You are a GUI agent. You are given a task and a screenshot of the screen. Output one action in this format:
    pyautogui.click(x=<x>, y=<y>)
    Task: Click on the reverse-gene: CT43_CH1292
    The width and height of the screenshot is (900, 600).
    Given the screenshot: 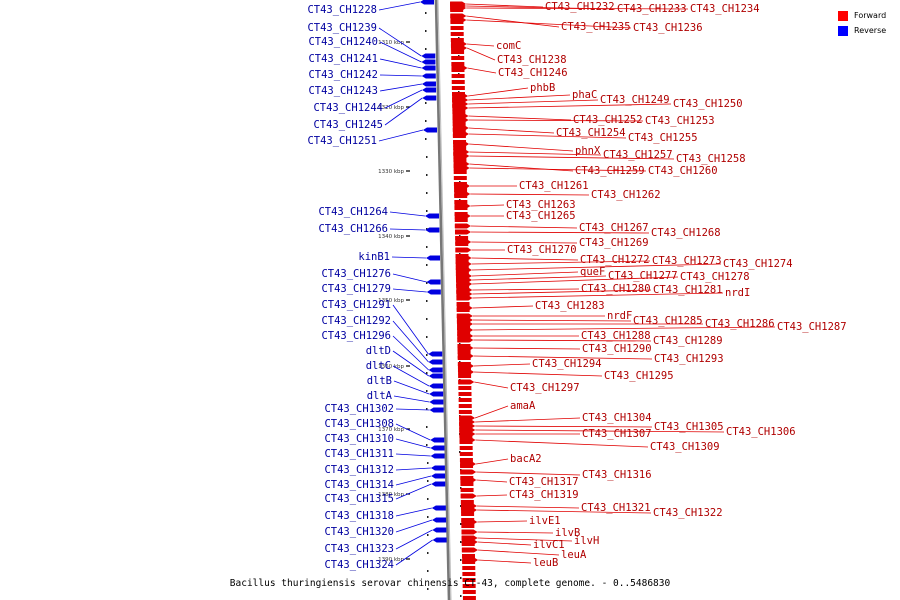 What is the action you would take?
    pyautogui.click(x=382, y=340)
    